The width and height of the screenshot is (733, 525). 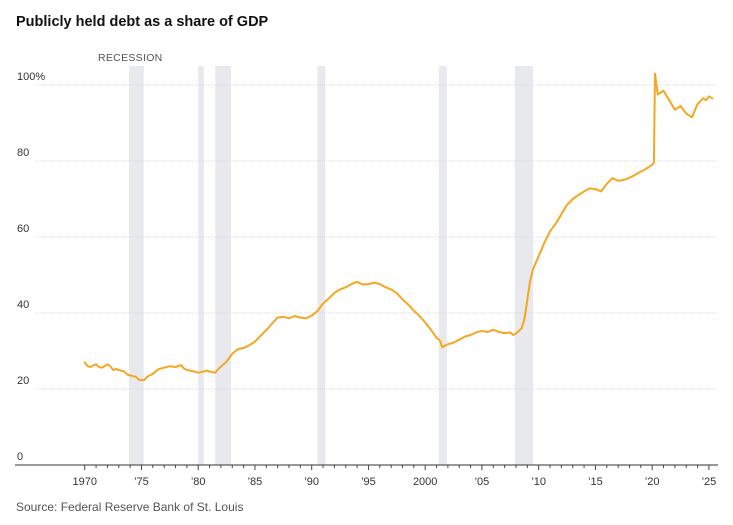 What do you see at coordinates (255, 482) in the screenshot?
I see `x-tick-label-1985: ’85` at bounding box center [255, 482].